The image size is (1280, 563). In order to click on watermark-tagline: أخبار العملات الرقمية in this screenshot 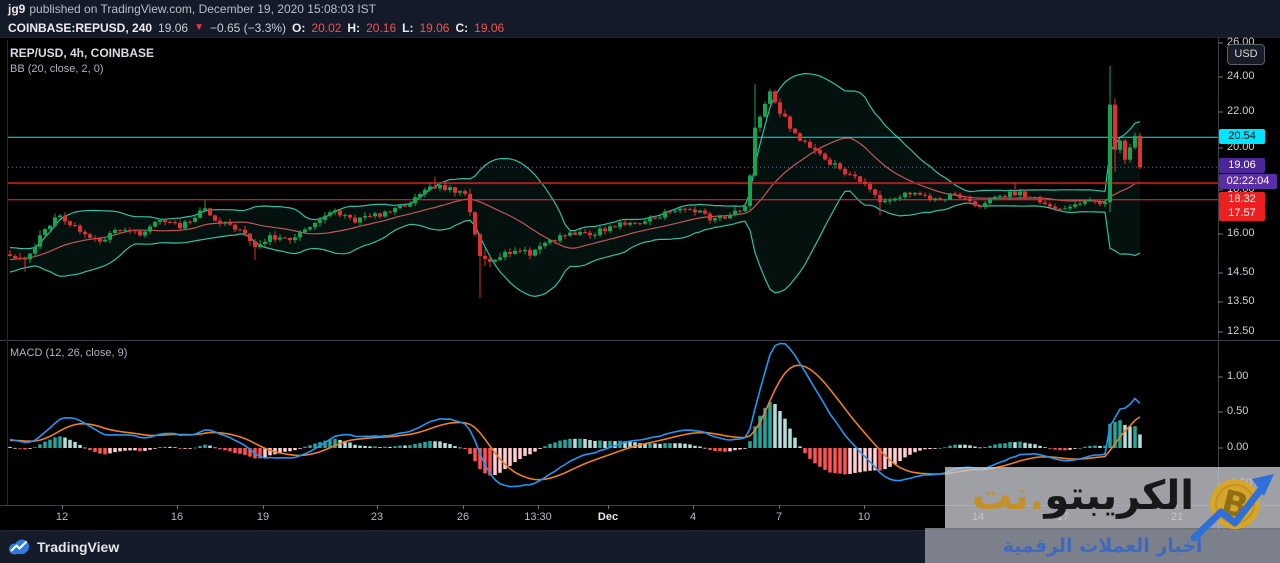, I will do `click(1102, 545)`.